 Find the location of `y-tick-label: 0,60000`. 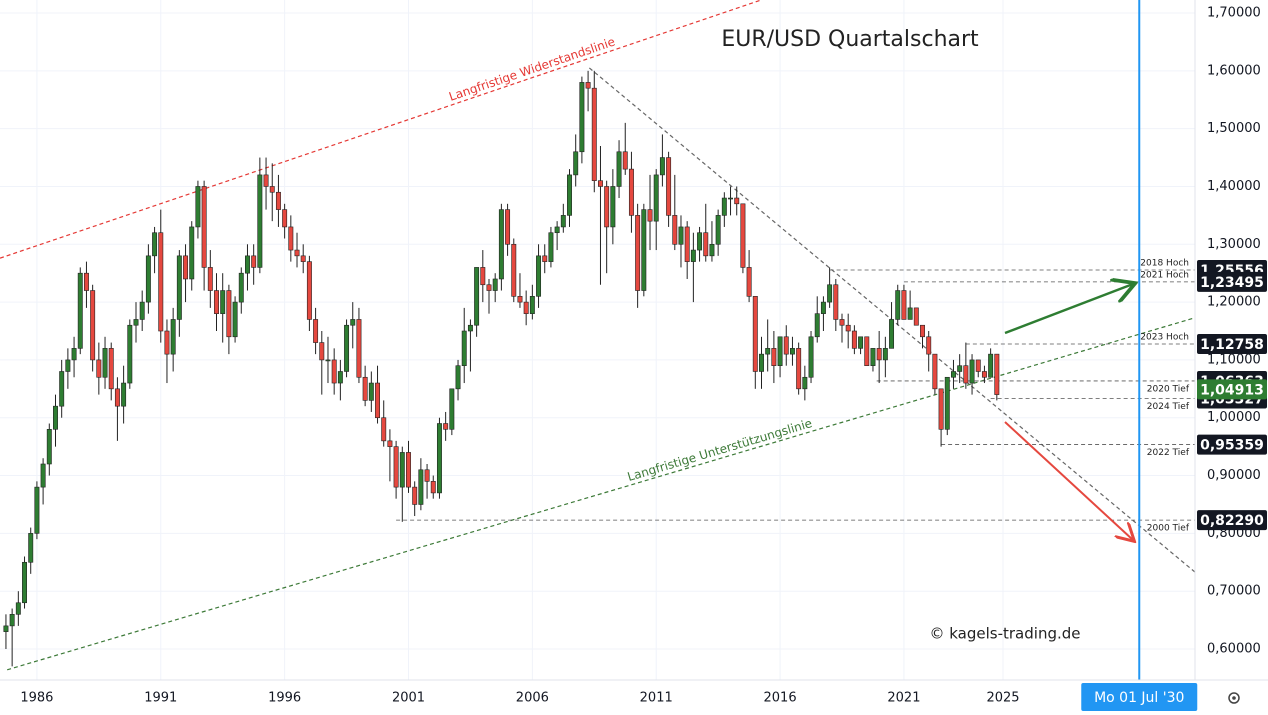

y-tick-label: 0,60000 is located at coordinates (1234, 649).